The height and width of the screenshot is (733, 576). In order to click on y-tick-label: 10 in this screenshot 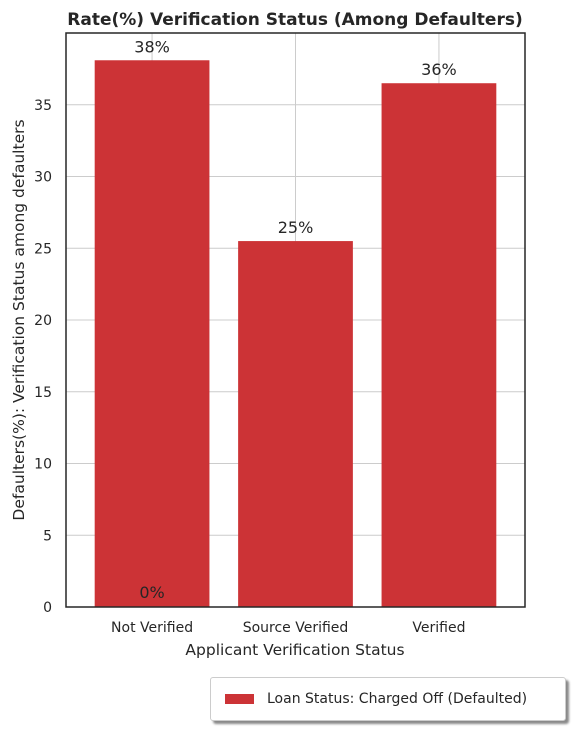, I will do `click(43, 465)`.